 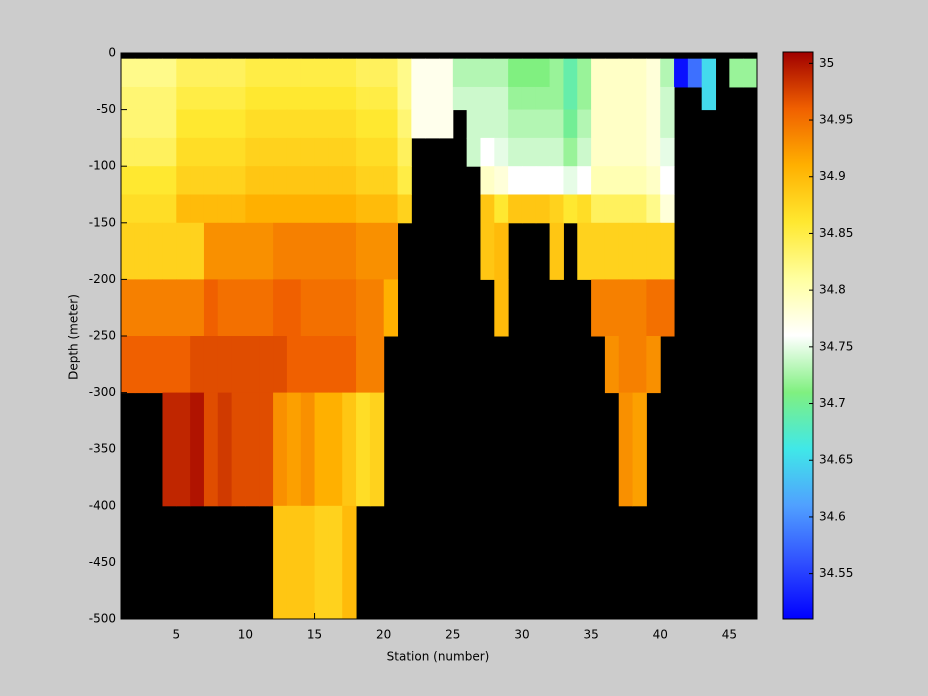 I want to click on colorbar-tick-label: 34.6, so click(x=832, y=516).